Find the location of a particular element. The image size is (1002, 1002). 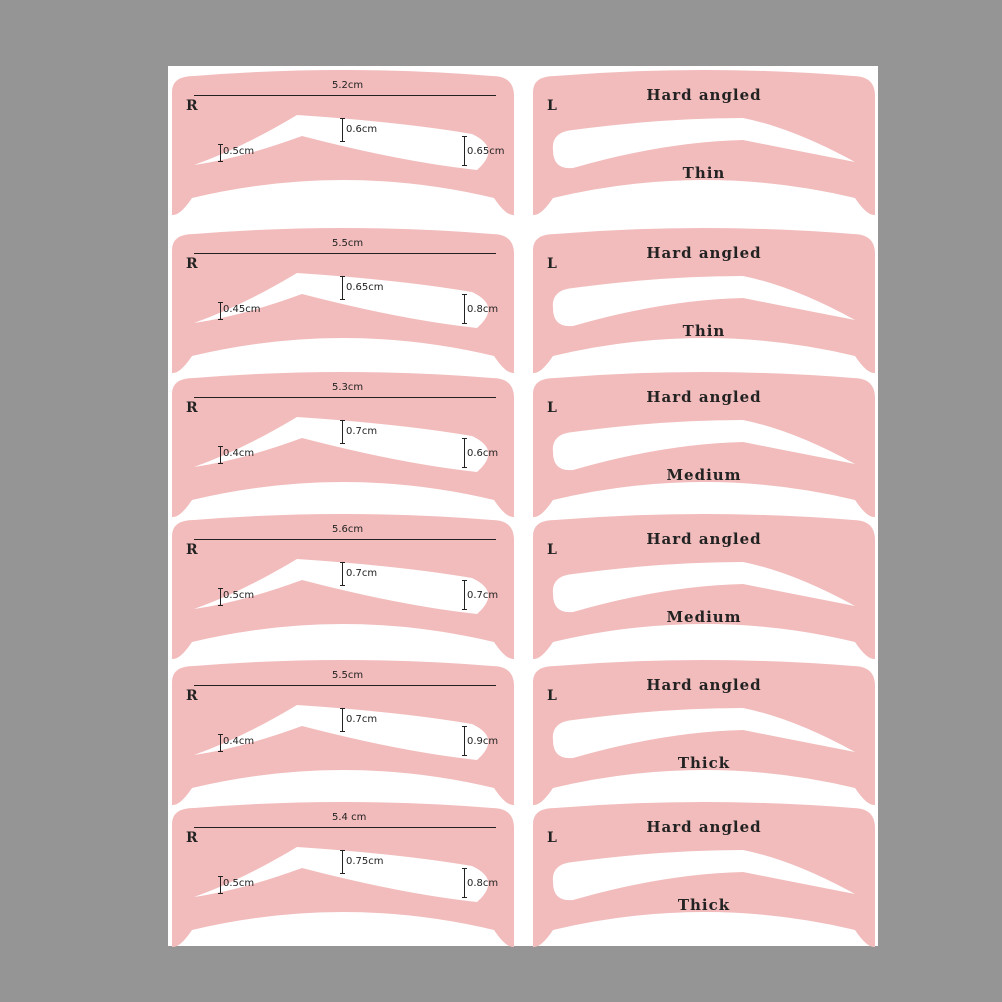

right-brow-stencil: 5.2cm R 0.5cm 0.6cm 0.65cm is located at coordinates (343, 144).